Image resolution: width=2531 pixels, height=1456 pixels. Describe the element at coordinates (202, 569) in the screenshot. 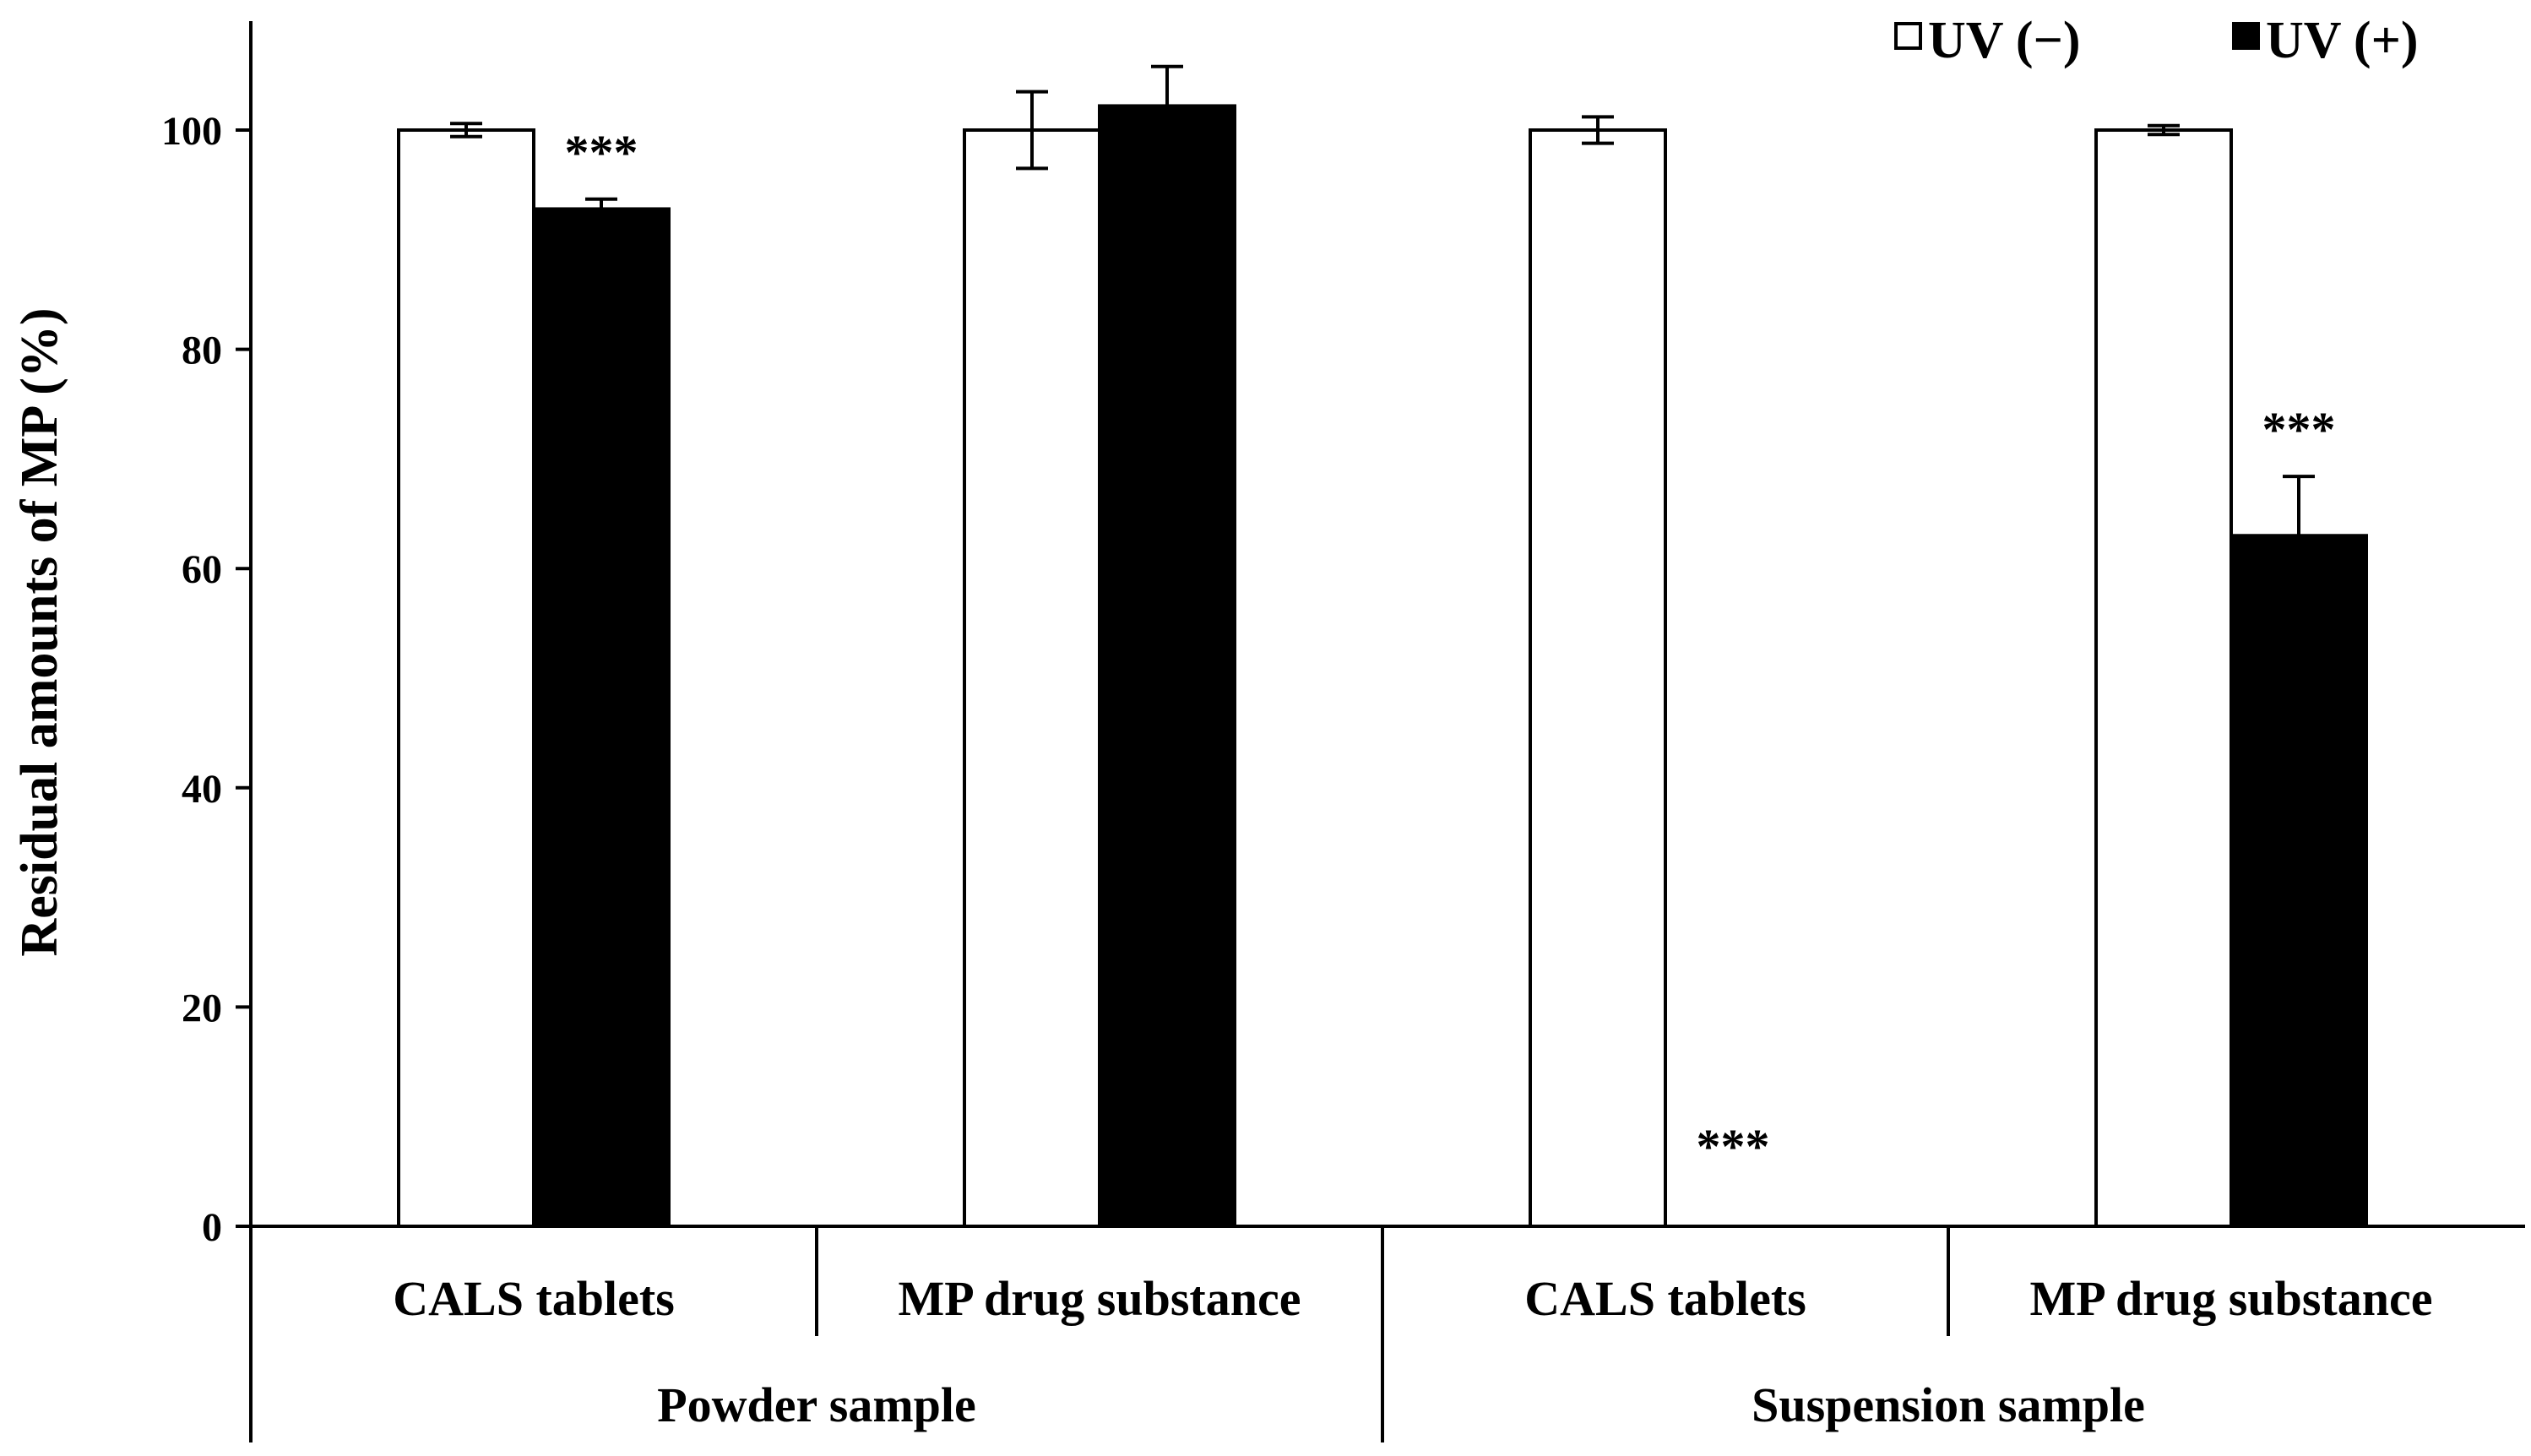

I see `y-tick-label: 60` at that location.